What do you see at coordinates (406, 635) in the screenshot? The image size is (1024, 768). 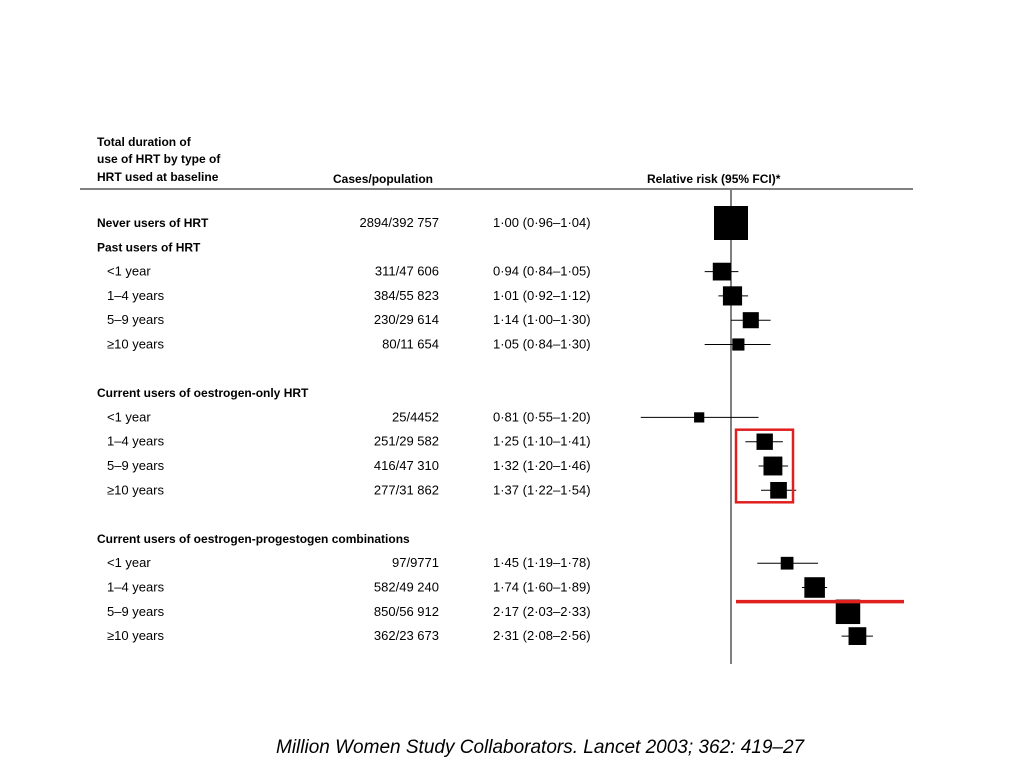 I see `row-cases: 362/23 673` at bounding box center [406, 635].